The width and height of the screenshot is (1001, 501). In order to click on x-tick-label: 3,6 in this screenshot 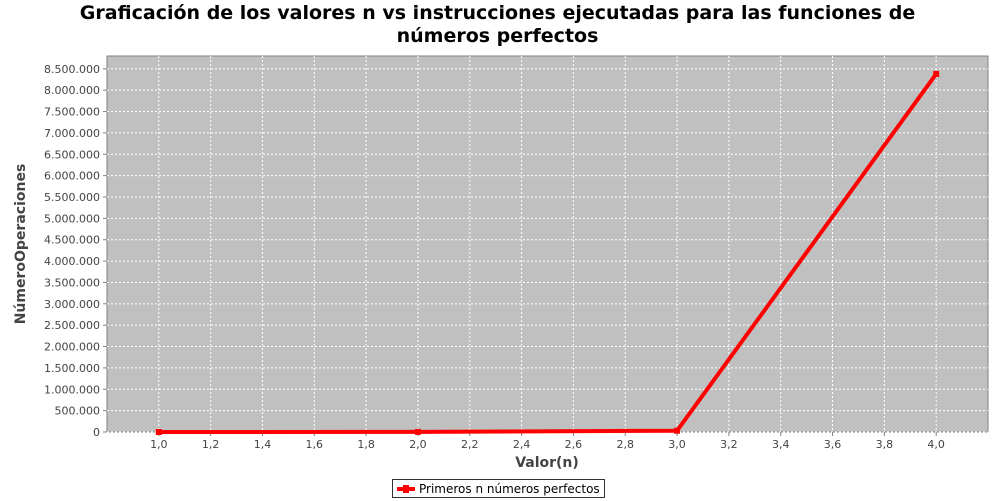, I will do `click(833, 444)`.